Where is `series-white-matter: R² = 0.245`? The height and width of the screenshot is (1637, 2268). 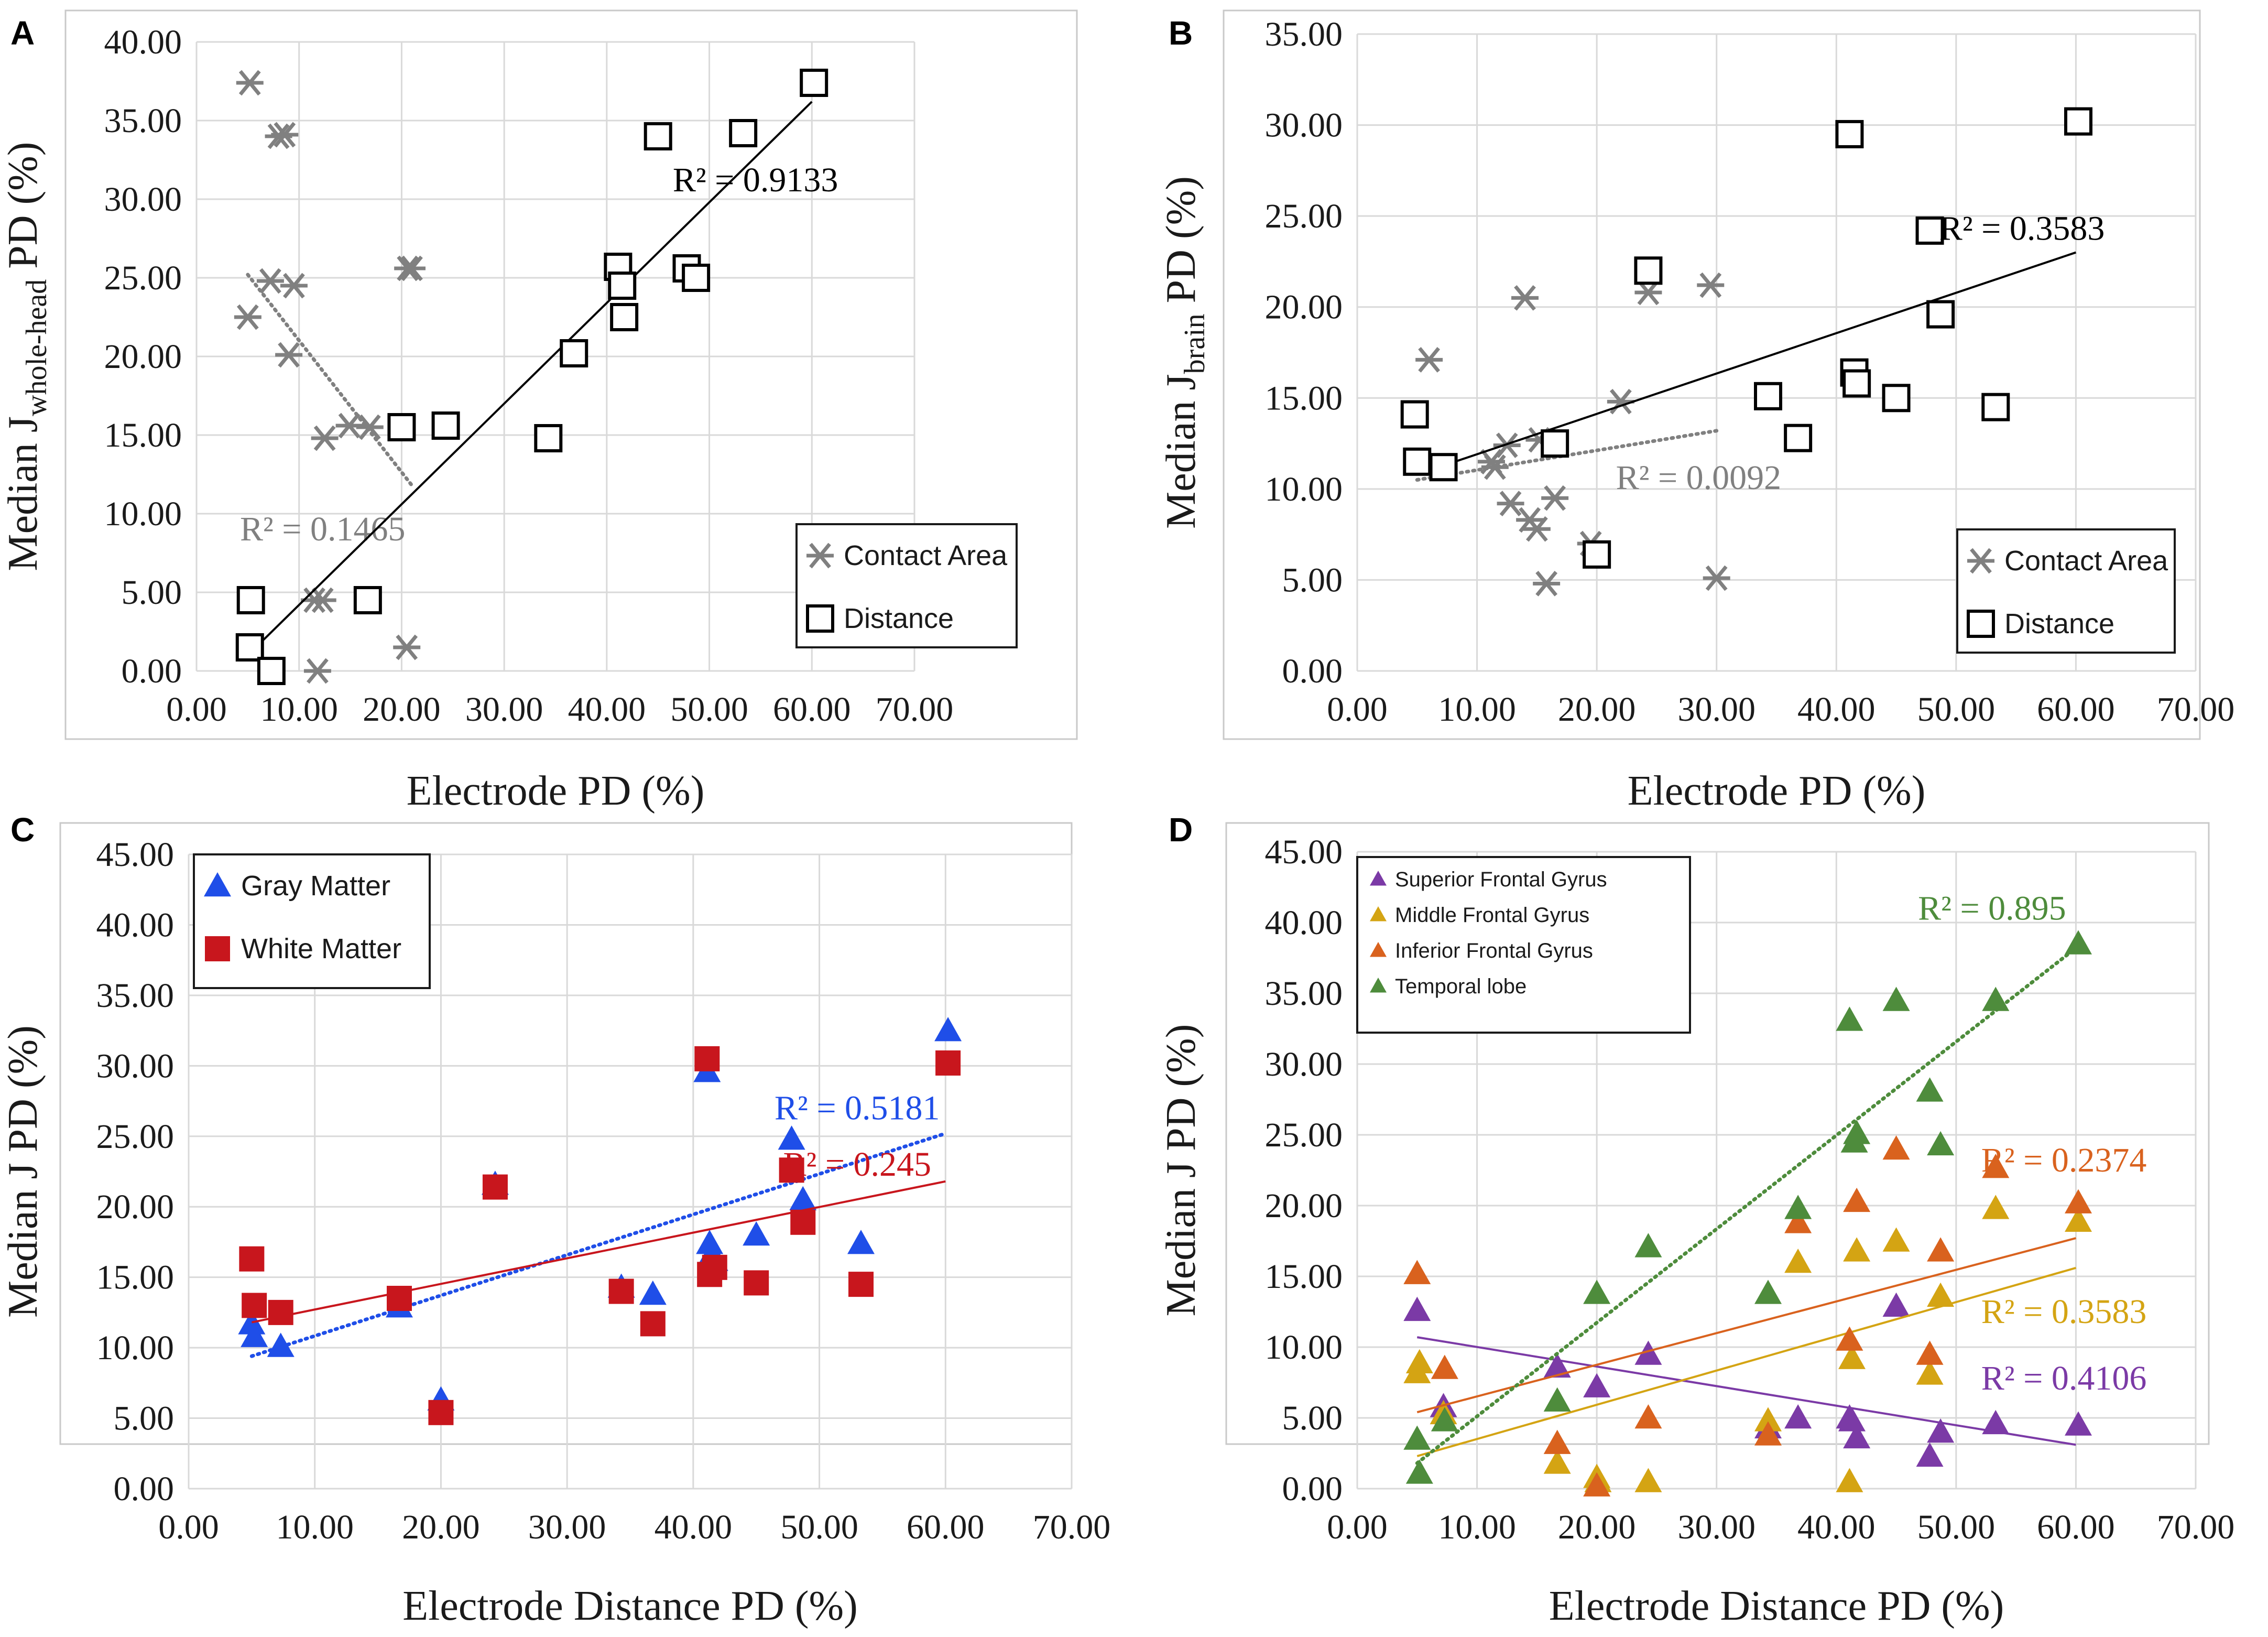
series-white-matter: R² = 0.245 is located at coordinates (600, 1235).